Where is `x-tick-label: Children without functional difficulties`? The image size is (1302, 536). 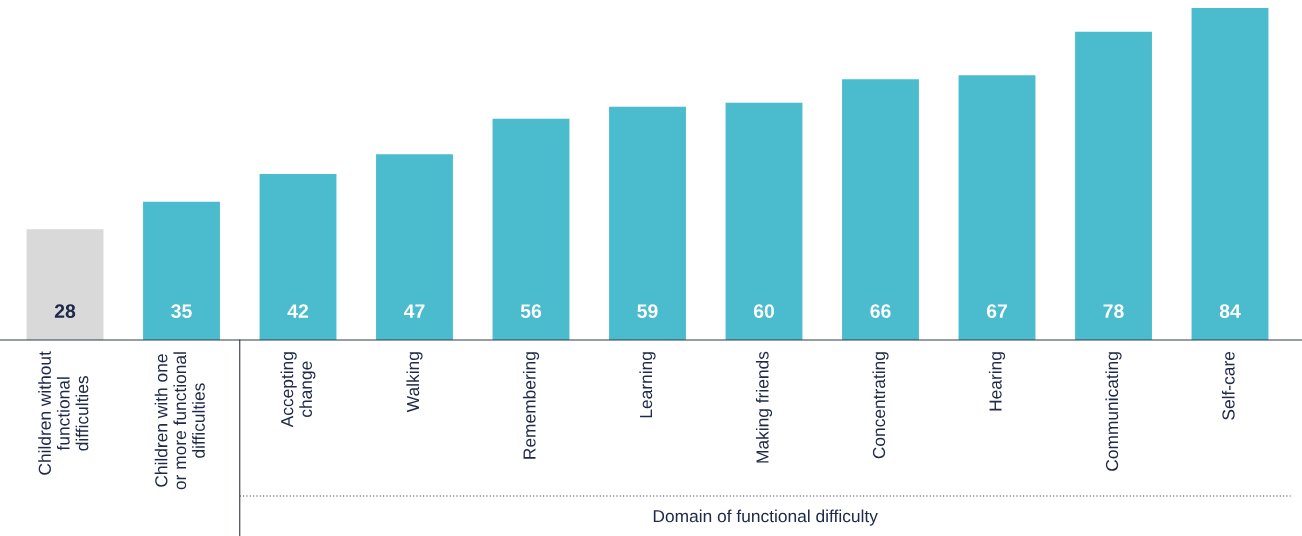
x-tick-label: Children without functional difficulties is located at coordinates (63, 413).